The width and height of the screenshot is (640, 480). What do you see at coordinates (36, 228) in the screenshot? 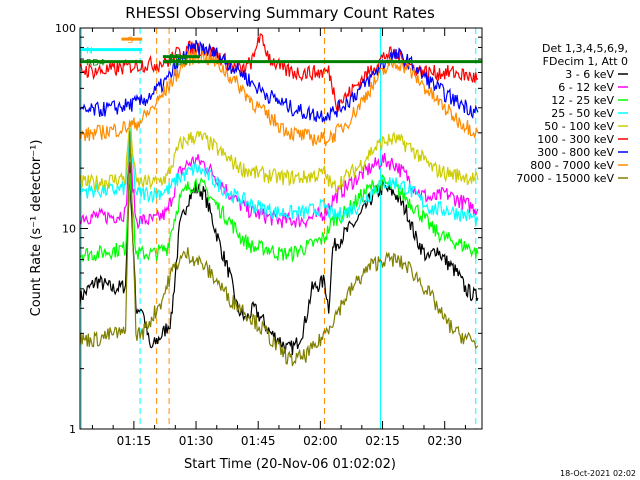
I see `y-axis-label: Count Rate (s⁻¹ detector⁻¹)` at bounding box center [36, 228].